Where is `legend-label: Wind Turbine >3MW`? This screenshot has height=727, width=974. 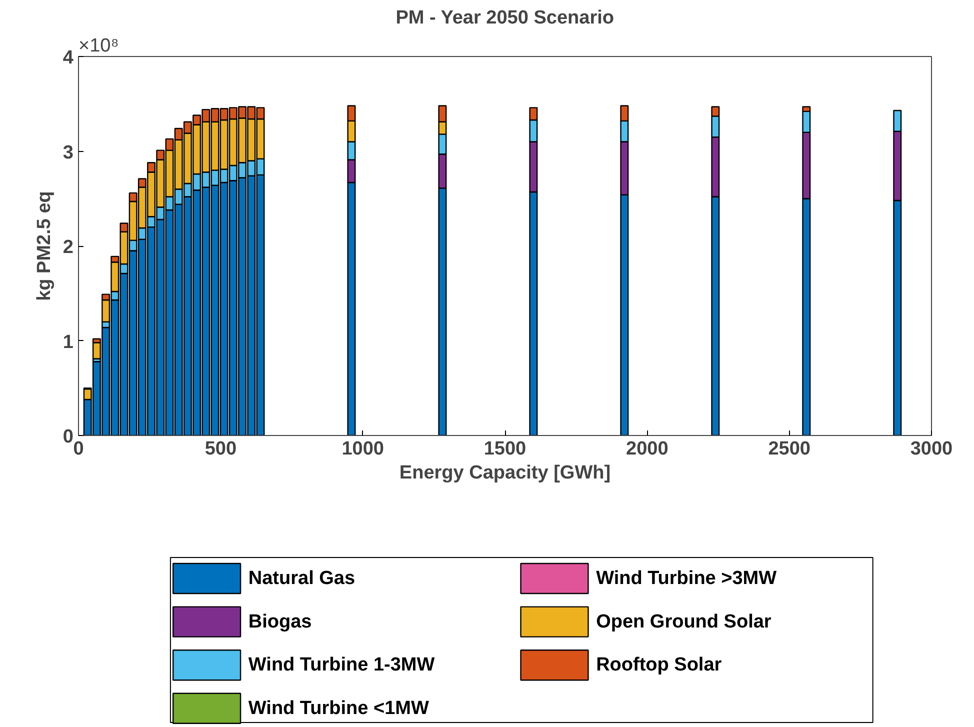
legend-label: Wind Turbine >3MW is located at coordinates (686, 578).